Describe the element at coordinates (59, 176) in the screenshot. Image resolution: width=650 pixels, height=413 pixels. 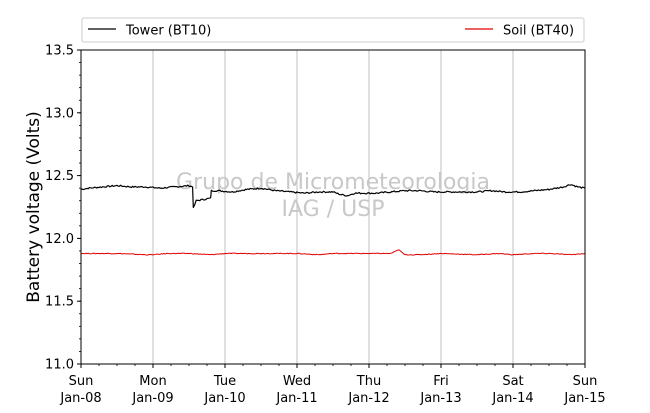
I see `y-tick-label: 12.5` at that location.